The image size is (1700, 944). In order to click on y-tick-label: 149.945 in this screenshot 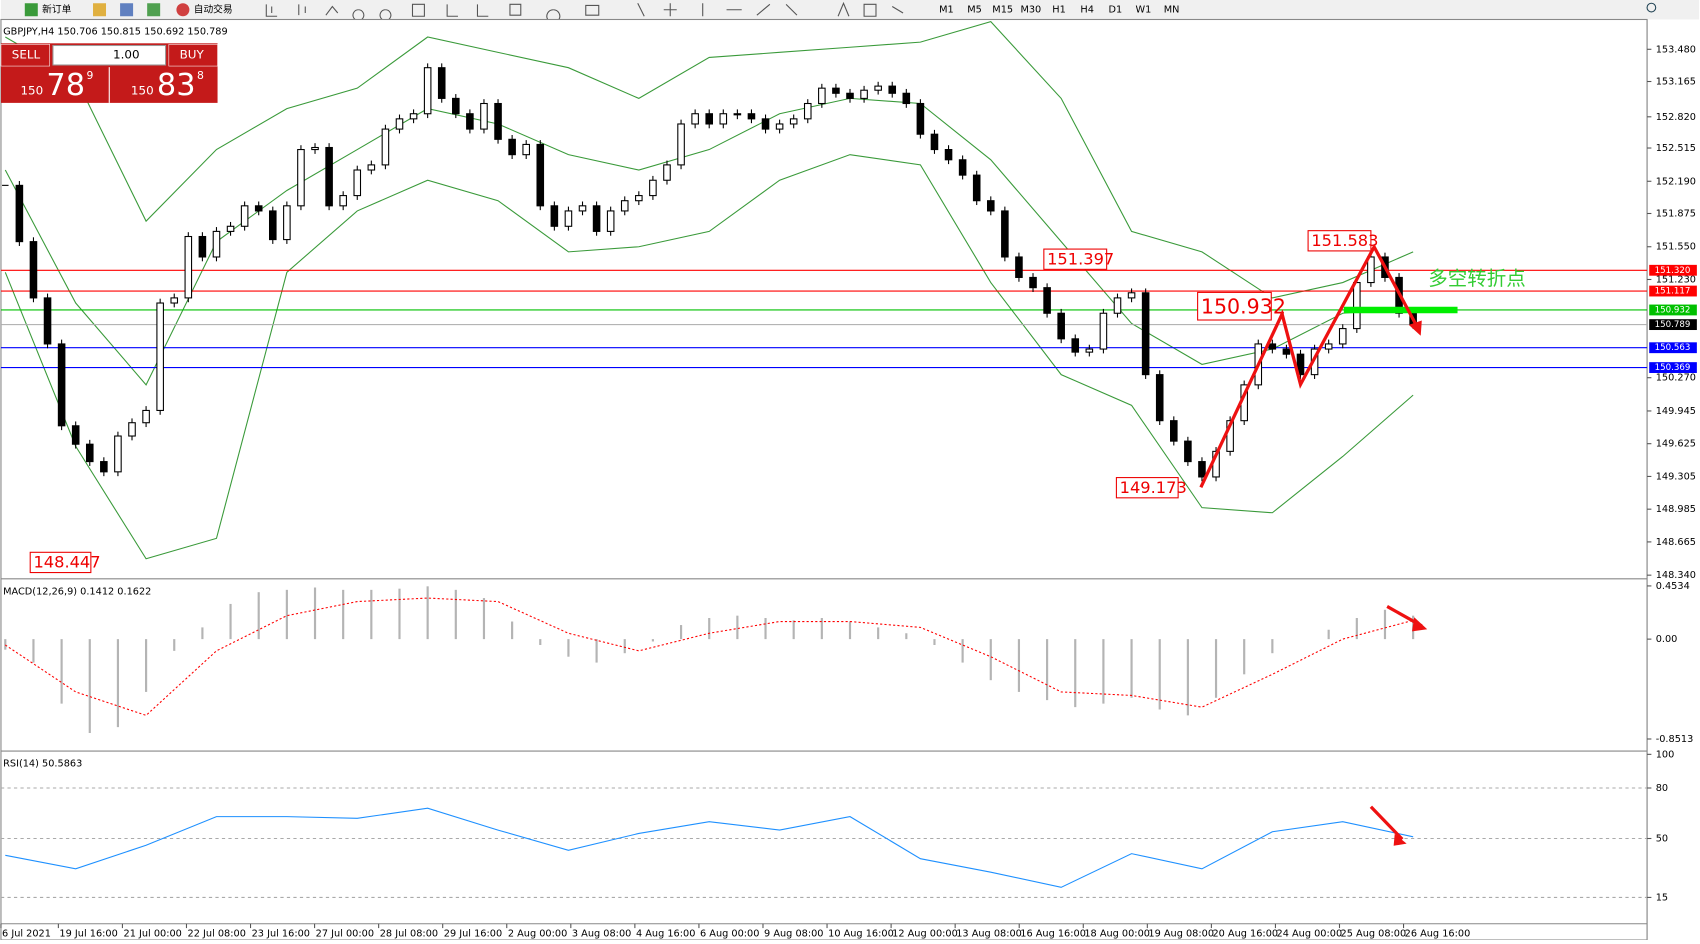, I will do `click(1676, 411)`.